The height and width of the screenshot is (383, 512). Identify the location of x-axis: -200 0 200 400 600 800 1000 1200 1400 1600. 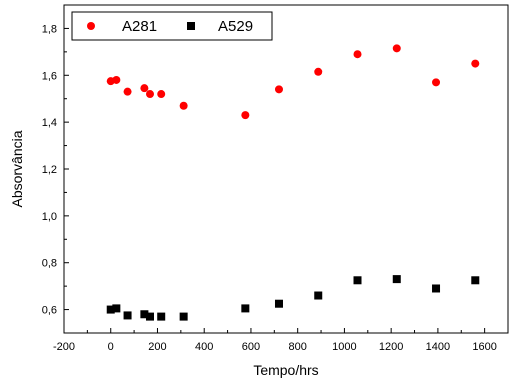
(275, 340).